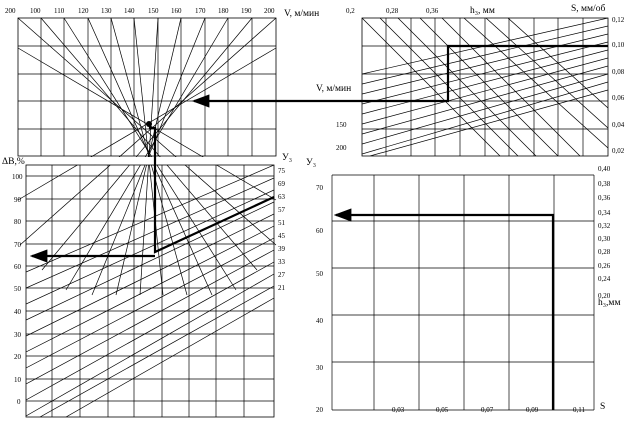 This screenshot has height=422, width=637. What do you see at coordinates (432, 11) in the screenshot?
I see `tick-label: 0,36` at bounding box center [432, 11].